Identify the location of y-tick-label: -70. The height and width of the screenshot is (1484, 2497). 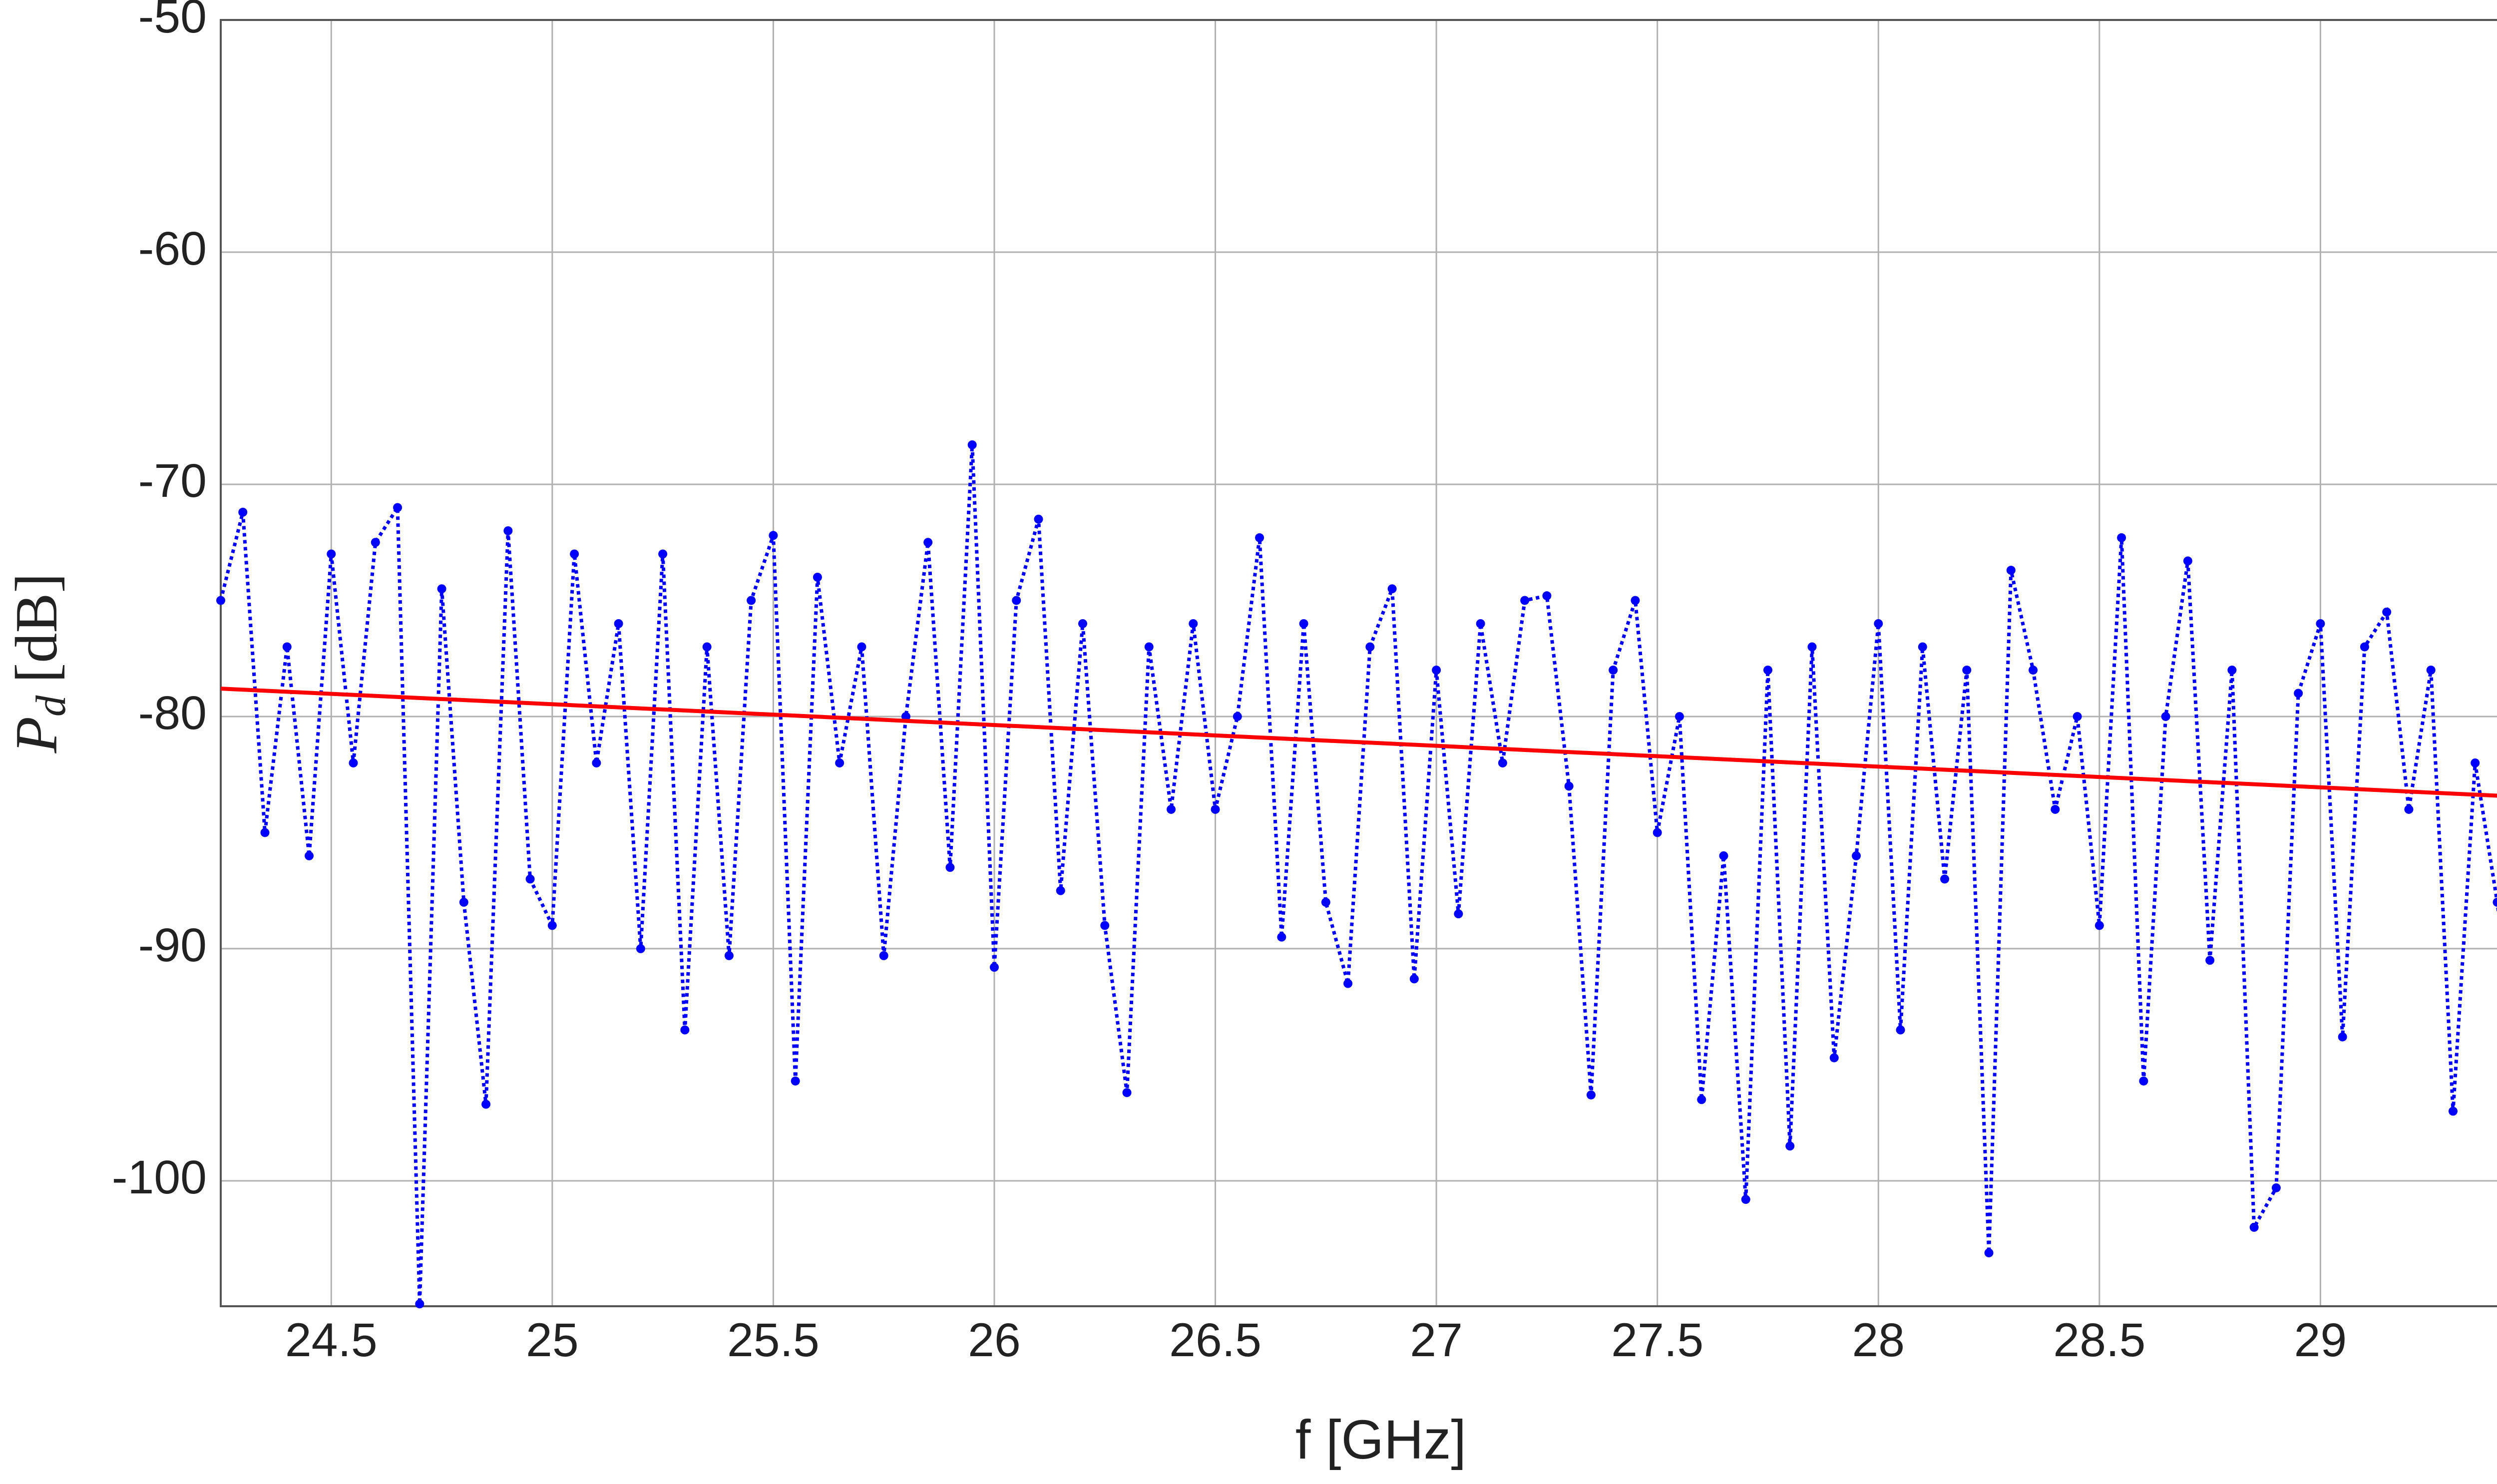
(172, 481).